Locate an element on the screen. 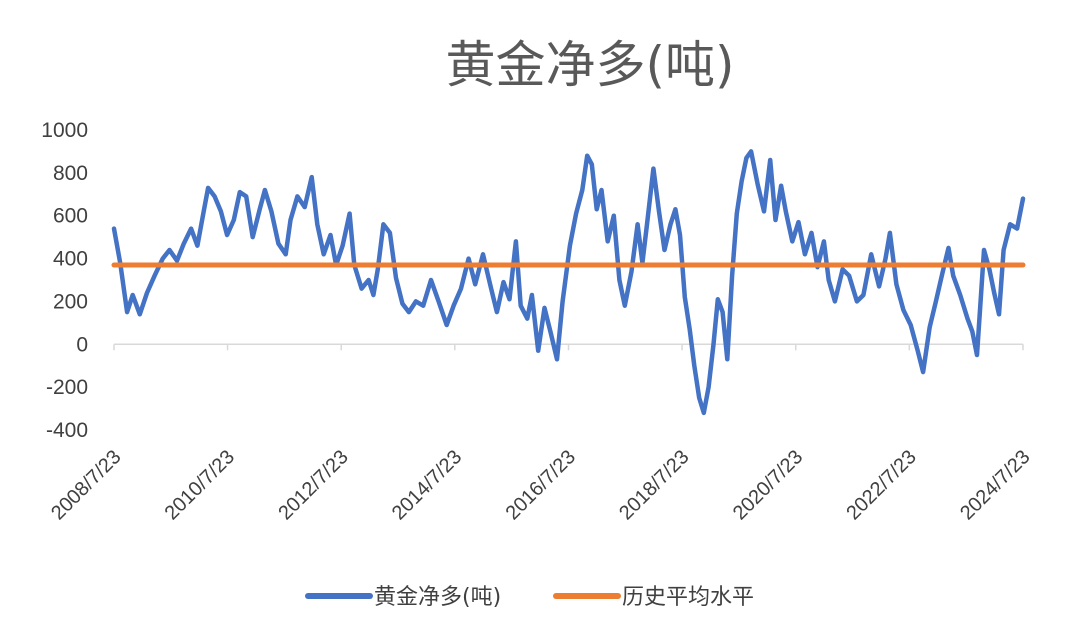  y-tick-label: 1000 is located at coordinates (64, 130).